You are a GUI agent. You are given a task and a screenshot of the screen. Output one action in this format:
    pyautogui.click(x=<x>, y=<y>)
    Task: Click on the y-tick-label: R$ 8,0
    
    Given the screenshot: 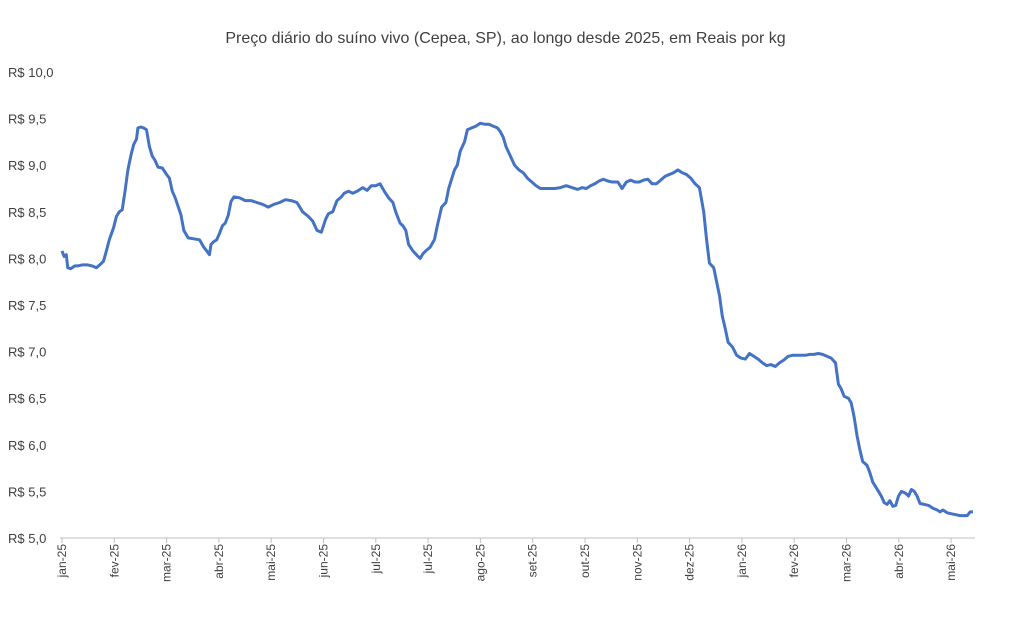 What is the action you would take?
    pyautogui.click(x=27, y=258)
    